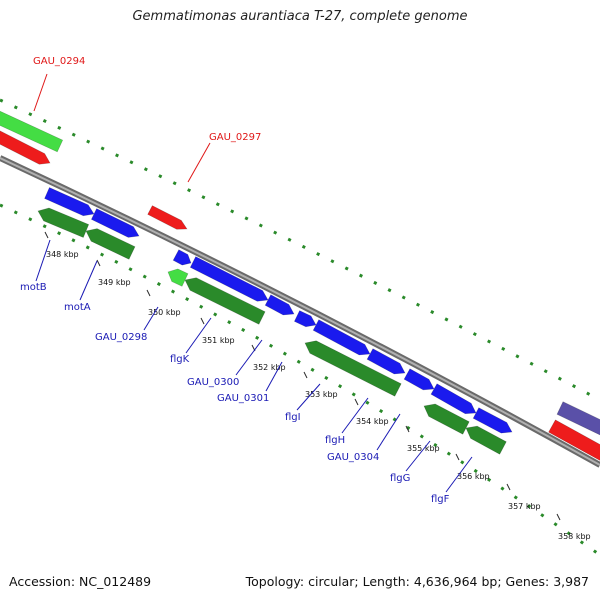 This screenshot has width=600, height=600. Describe the element at coordinates (293, 417) in the screenshot. I see `gene-label-flgi: flgI` at that location.